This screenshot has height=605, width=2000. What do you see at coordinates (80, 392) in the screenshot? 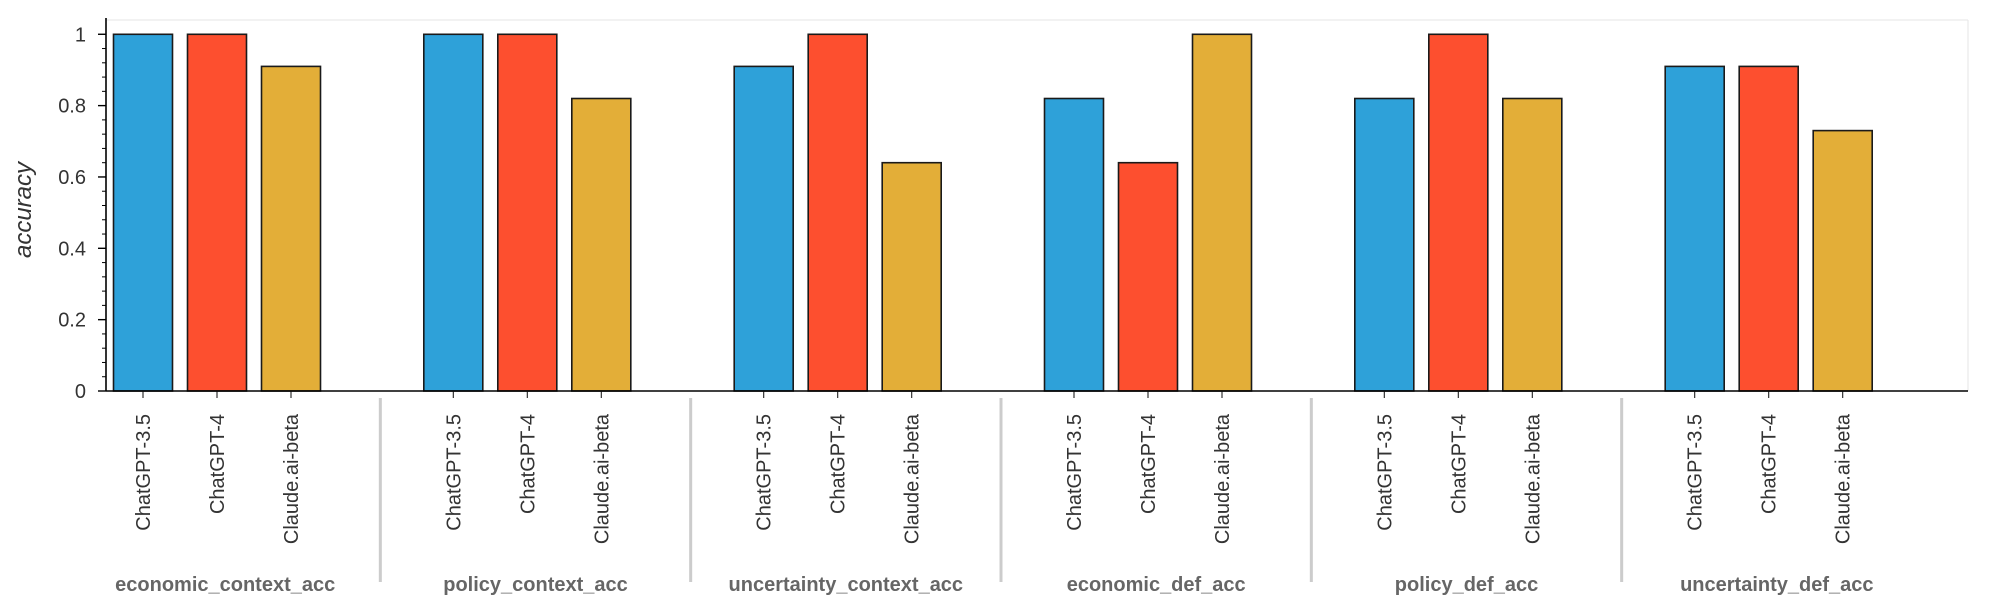
I see `y-tick-label: 0` at bounding box center [80, 392].